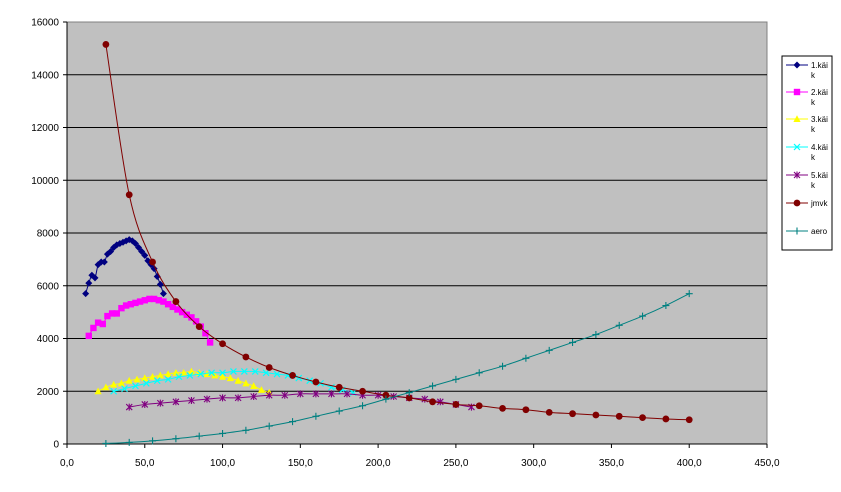 This screenshot has height=492, width=841. What do you see at coordinates (797, 65) in the screenshot?
I see `legend-marker-1-k-ik` at bounding box center [797, 65].